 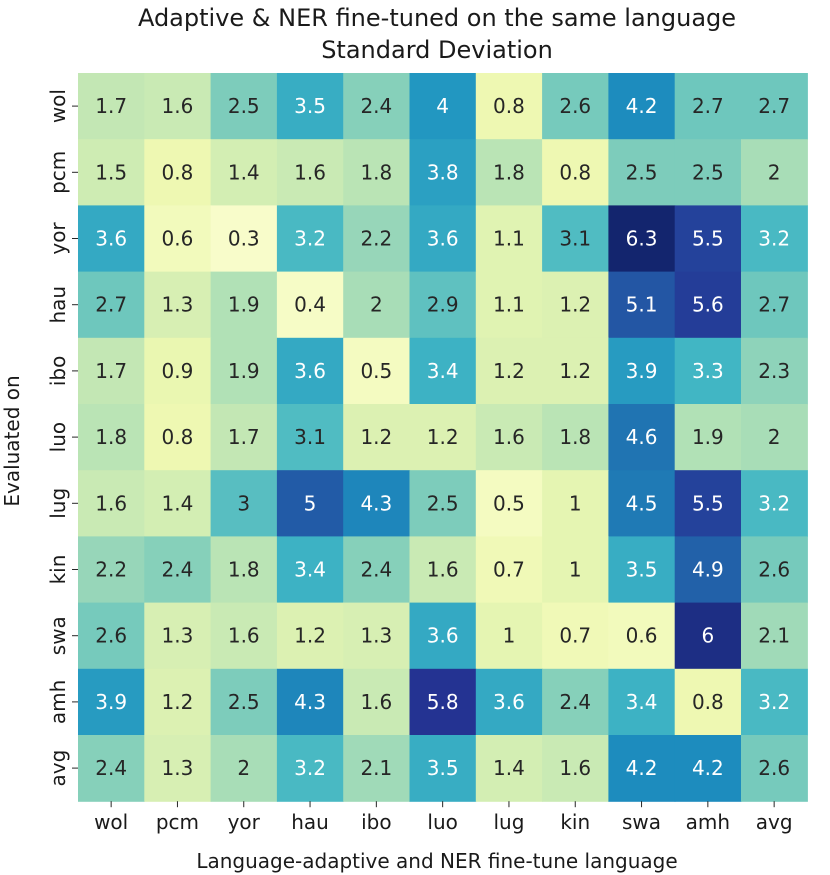 What do you see at coordinates (708, 570) in the screenshot?
I see `heatmap-cell-value: 4.9` at bounding box center [708, 570].